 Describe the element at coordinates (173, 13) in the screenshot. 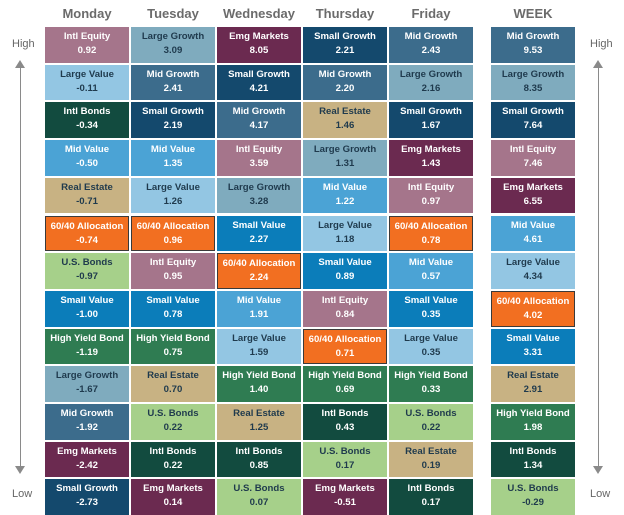

I see `column-header-1: Tuesday` at that location.